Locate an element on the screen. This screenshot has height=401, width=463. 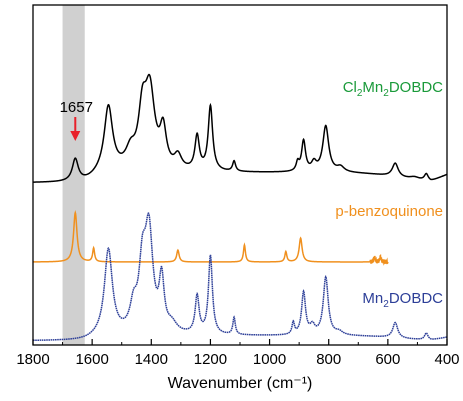
x-tick-label-1200: 1200 is located at coordinates (210, 359).